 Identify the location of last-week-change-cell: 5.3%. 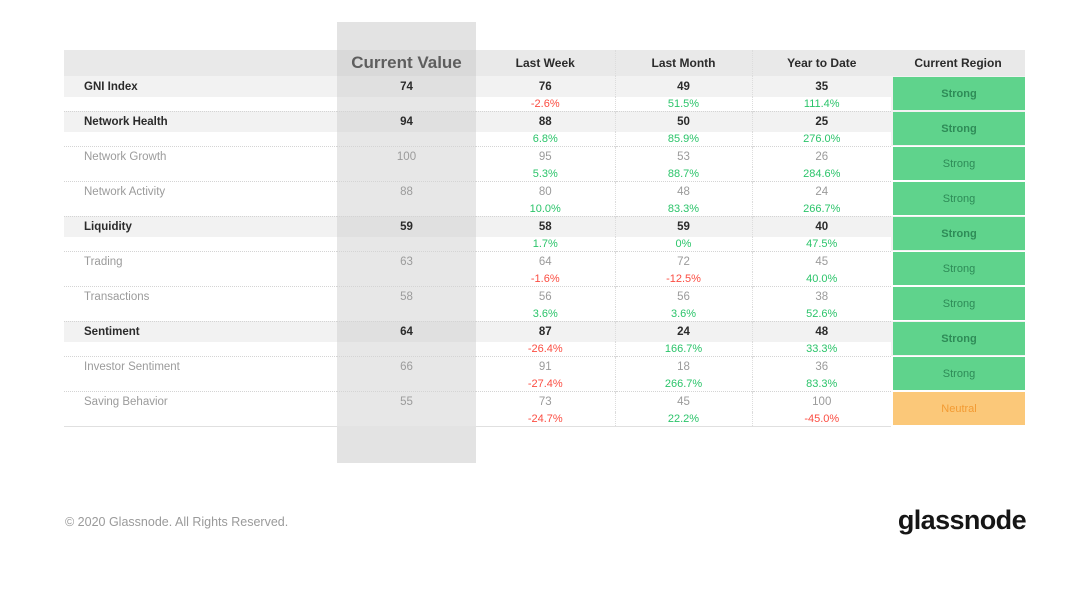
(545, 173).